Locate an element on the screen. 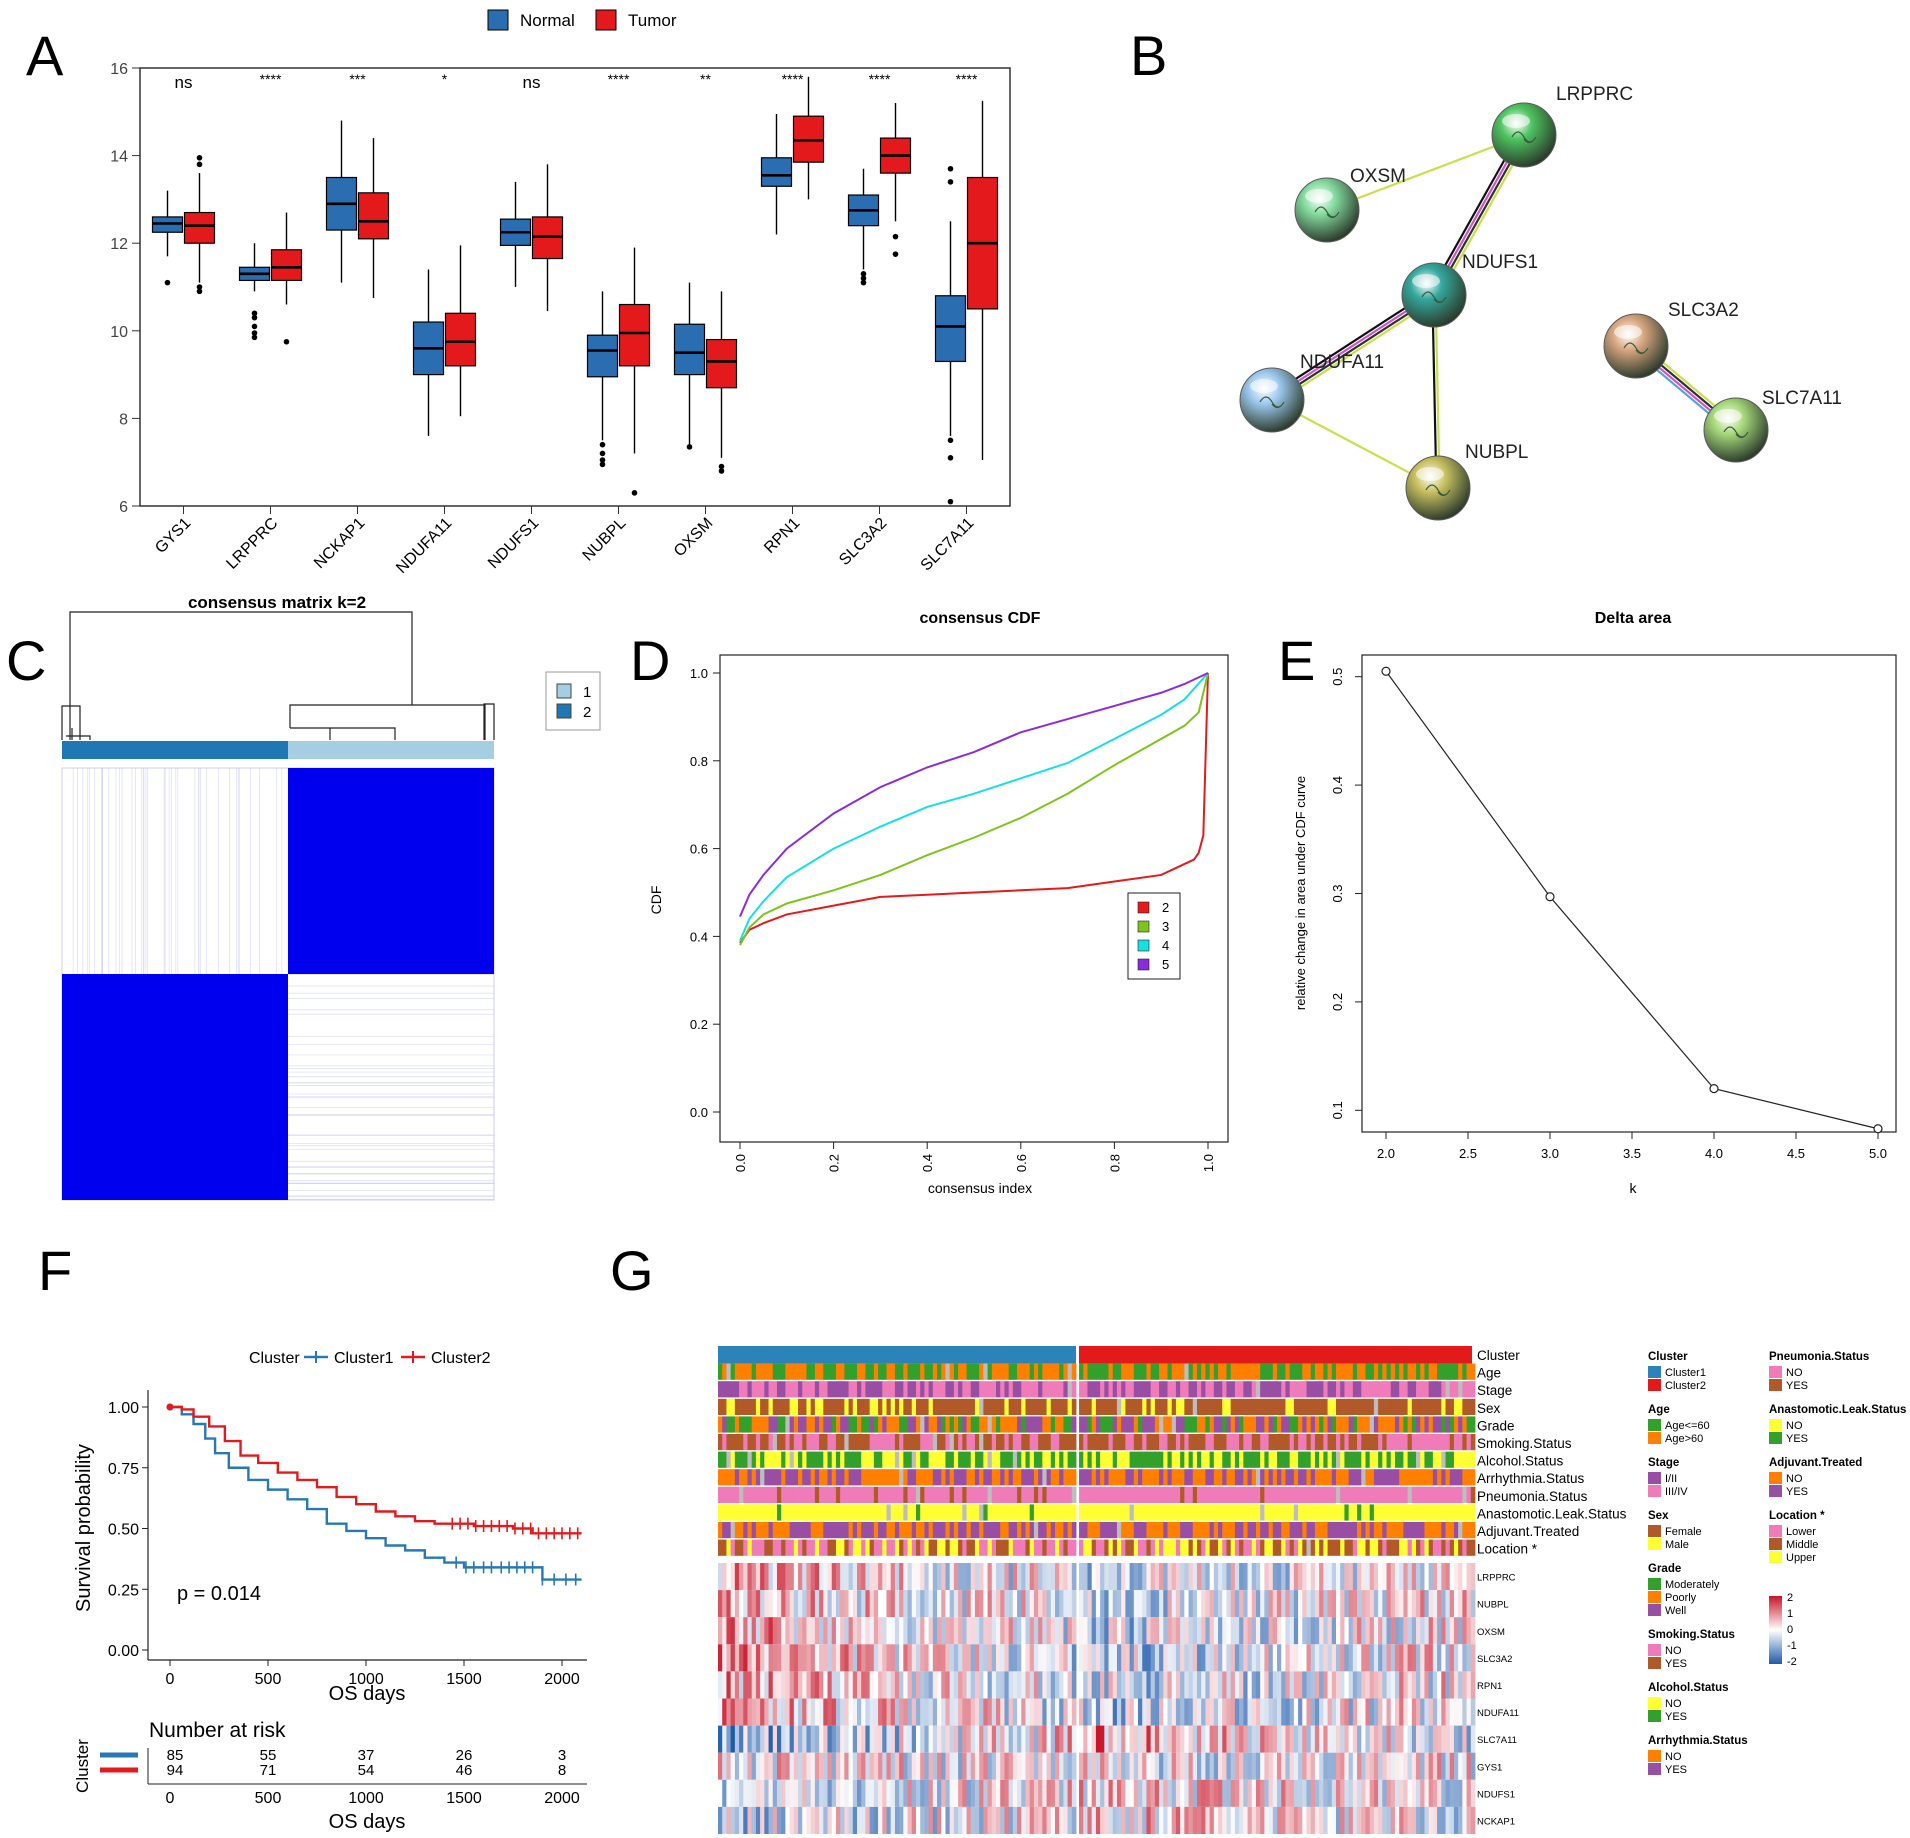 This screenshot has height=1838, width=1910. annotation-label-anastomotic-leak-status: Anastomotic.Leak.Status is located at coordinates (1552, 1513).